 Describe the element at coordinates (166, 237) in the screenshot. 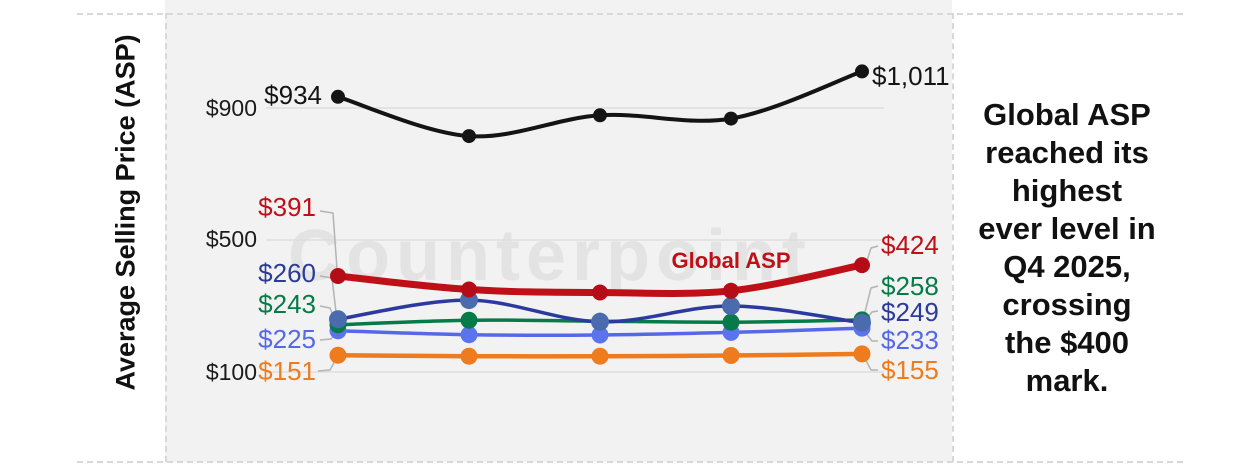

I see `dashed-border-left` at that location.